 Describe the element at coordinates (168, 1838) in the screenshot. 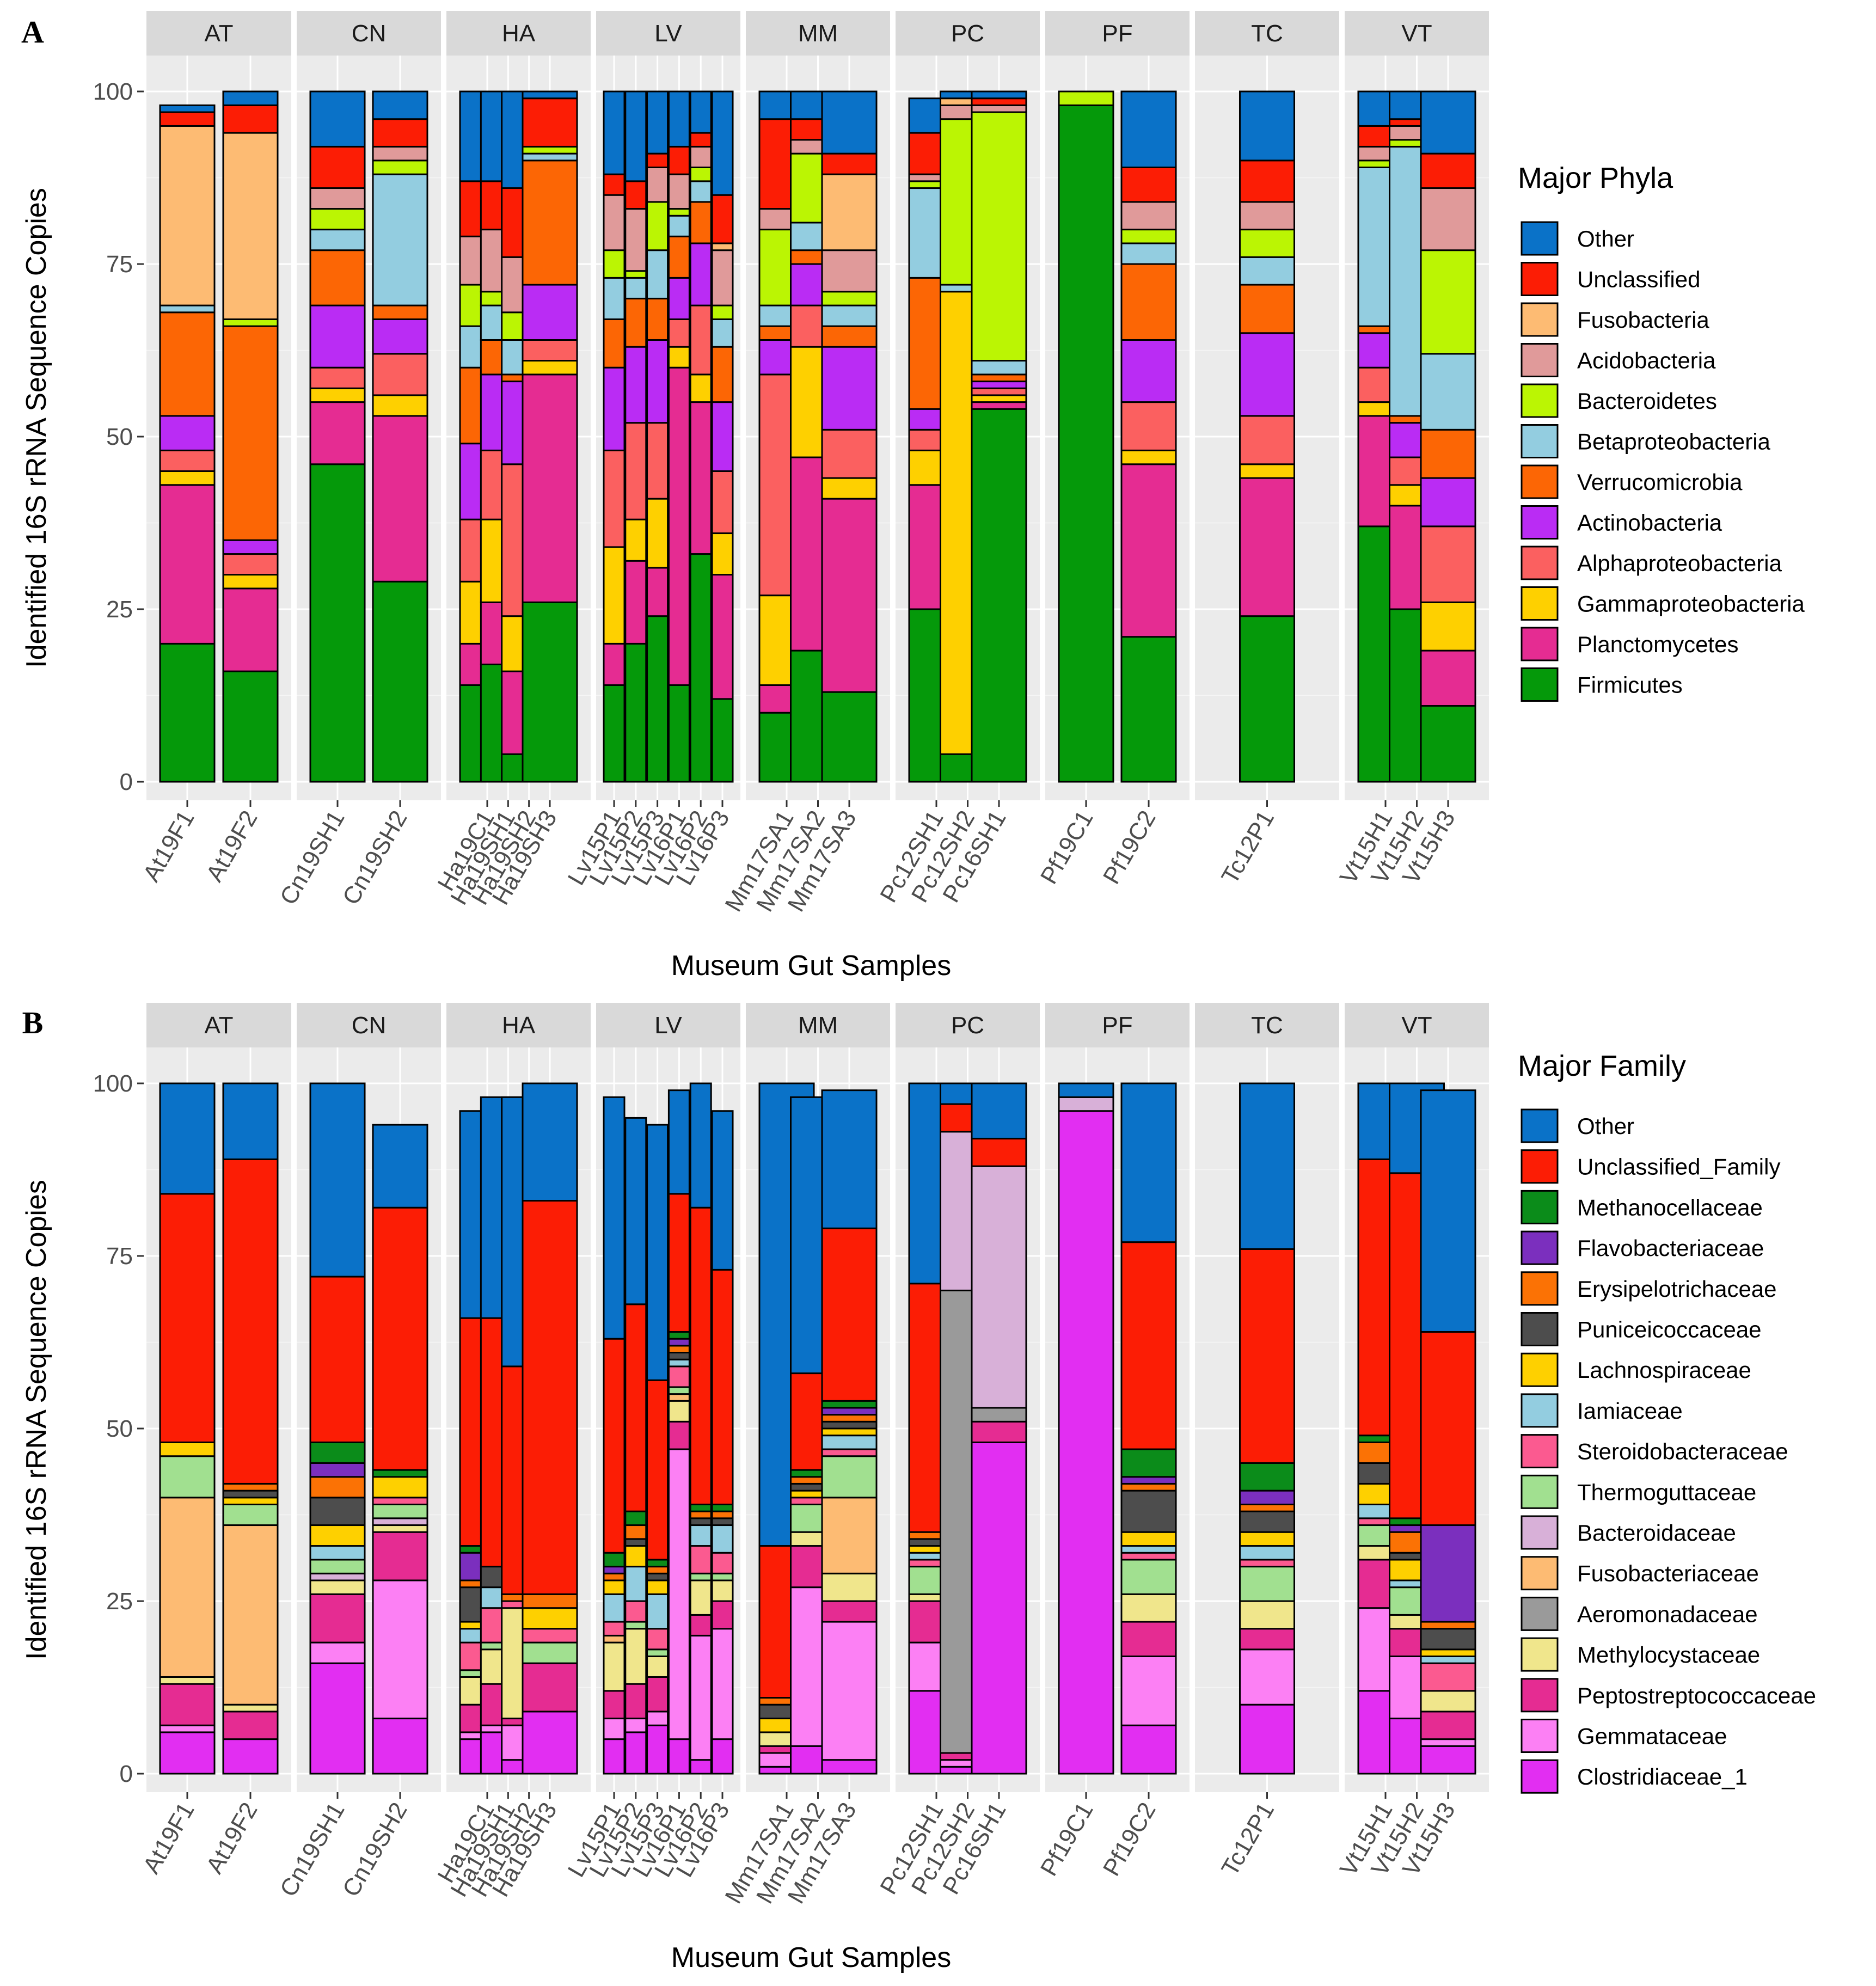

I see `x-tick-label: At19F1` at that location.